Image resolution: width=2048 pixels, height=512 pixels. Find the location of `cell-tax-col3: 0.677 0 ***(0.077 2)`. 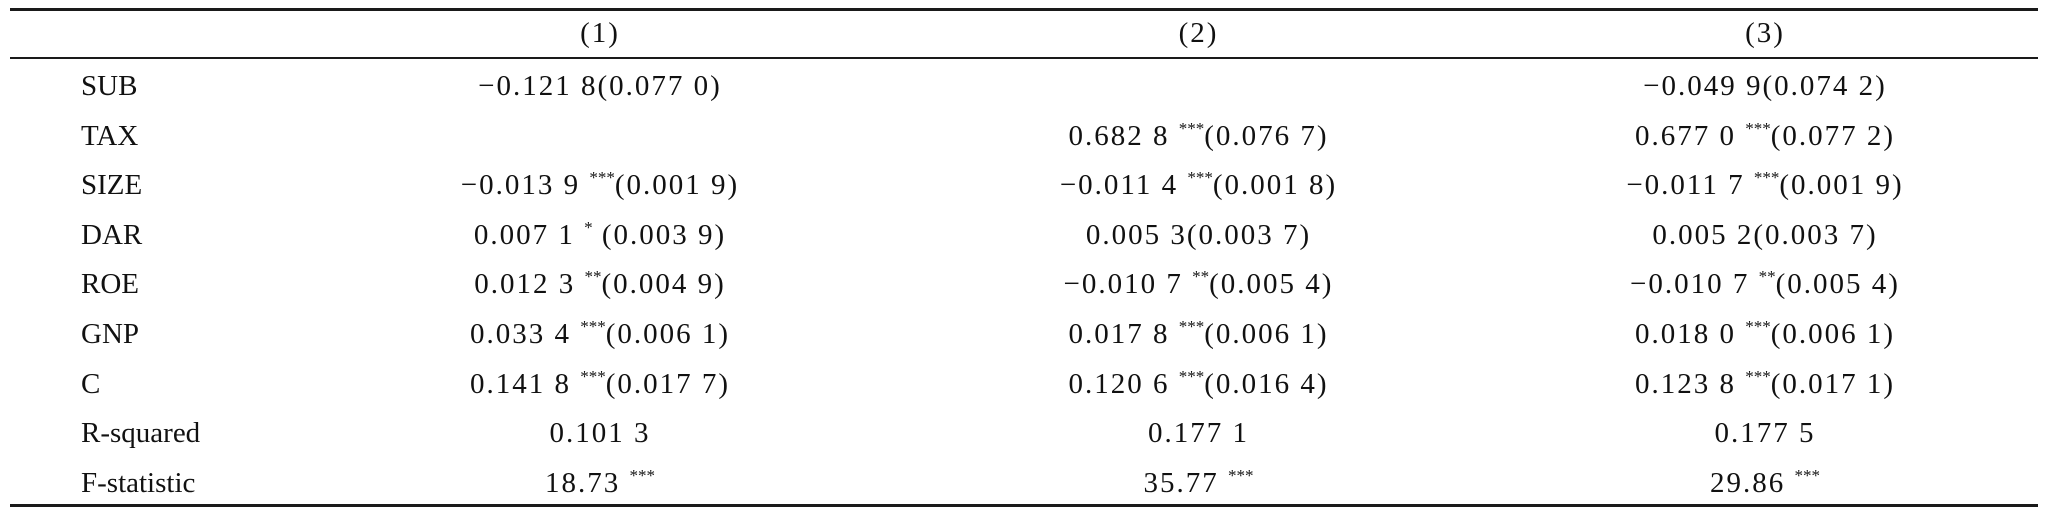

cell-tax-col3: 0.677 0 ***(0.077 2) is located at coordinates (1024, 136).